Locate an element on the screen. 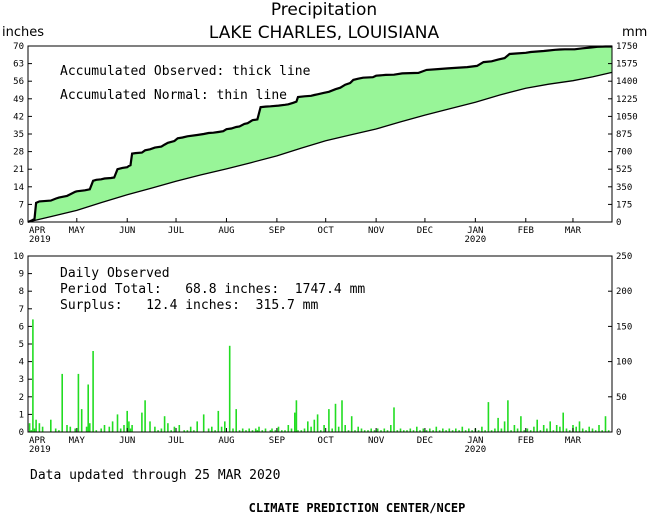 This screenshot has height=522, width=648. bottom-x-tick-label: OCT is located at coordinates (326, 441).